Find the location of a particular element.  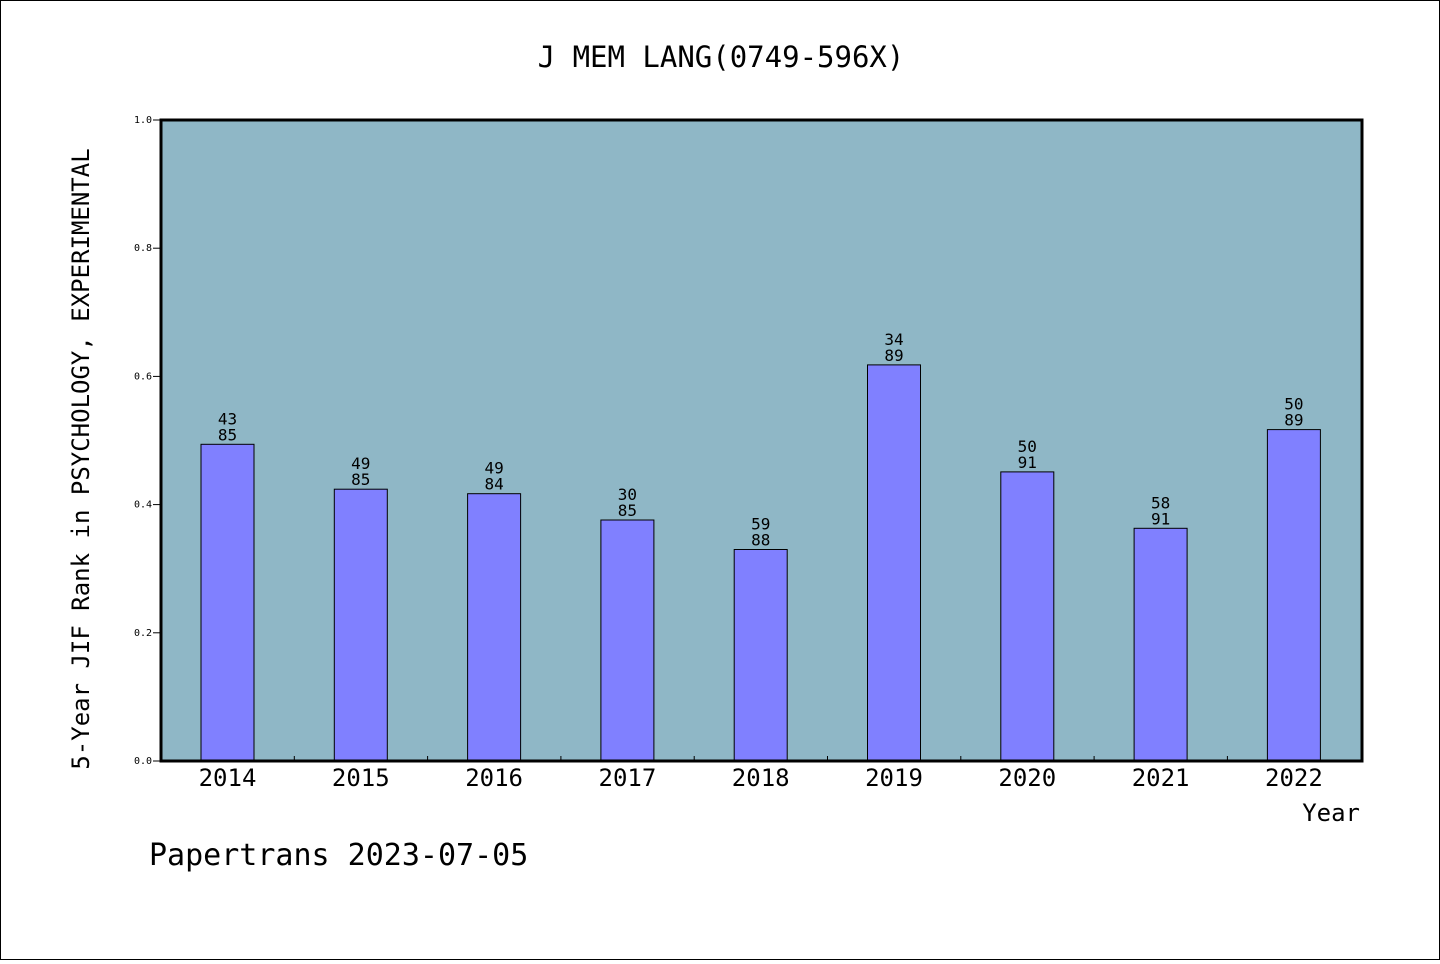

y-tick-label: 1.0 is located at coordinates (143, 120).